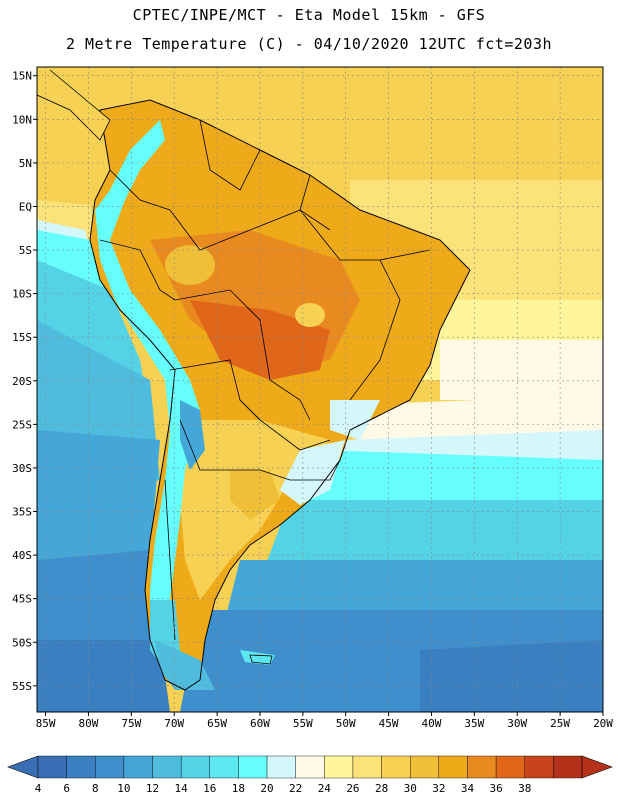 The height and width of the screenshot is (800, 618). I want to click on lat-label: 50S, so click(22, 642).